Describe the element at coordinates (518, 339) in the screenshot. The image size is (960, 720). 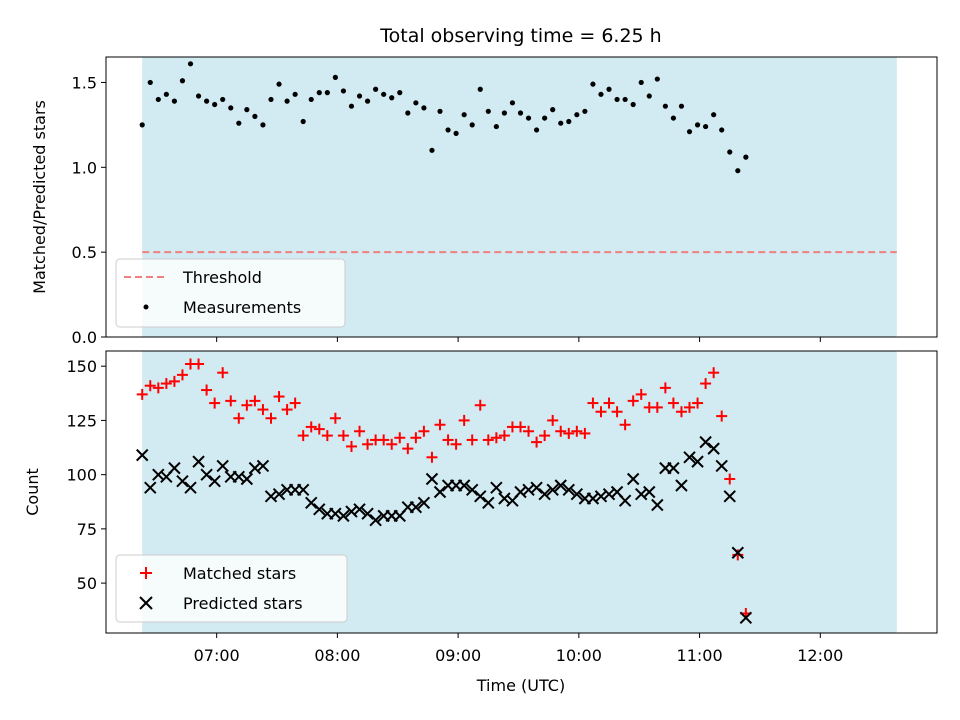
I see `top-x-ticks` at that location.